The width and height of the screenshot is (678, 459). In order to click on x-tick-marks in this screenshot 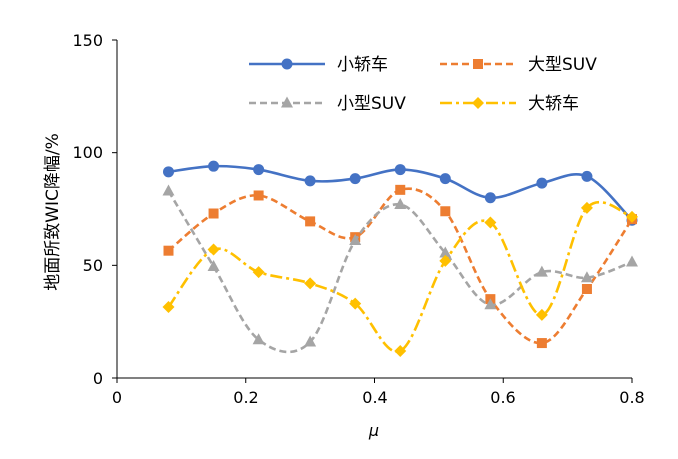, I will do `click(374, 380)`.